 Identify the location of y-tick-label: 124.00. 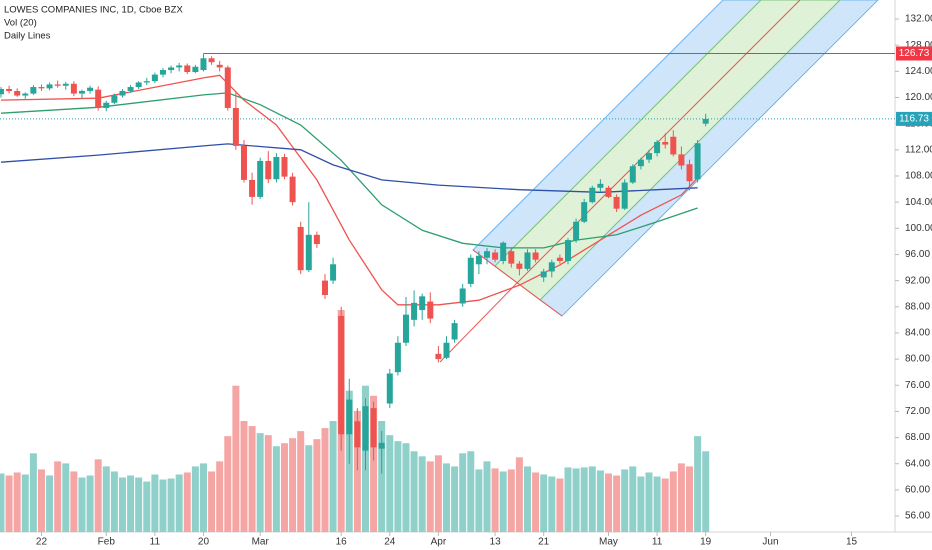
(918, 71).